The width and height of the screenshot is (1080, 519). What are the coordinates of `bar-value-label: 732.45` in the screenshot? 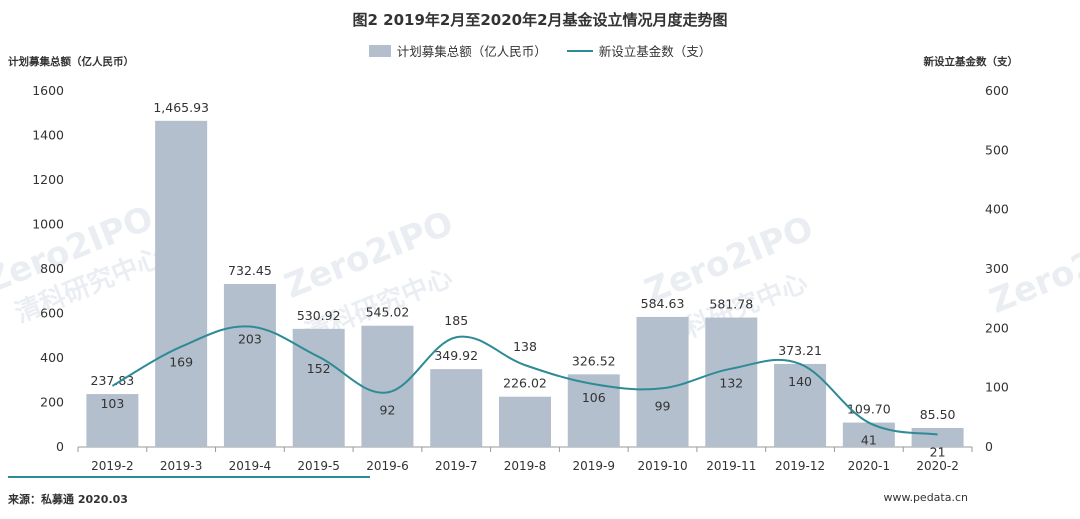 It's located at (250, 270).